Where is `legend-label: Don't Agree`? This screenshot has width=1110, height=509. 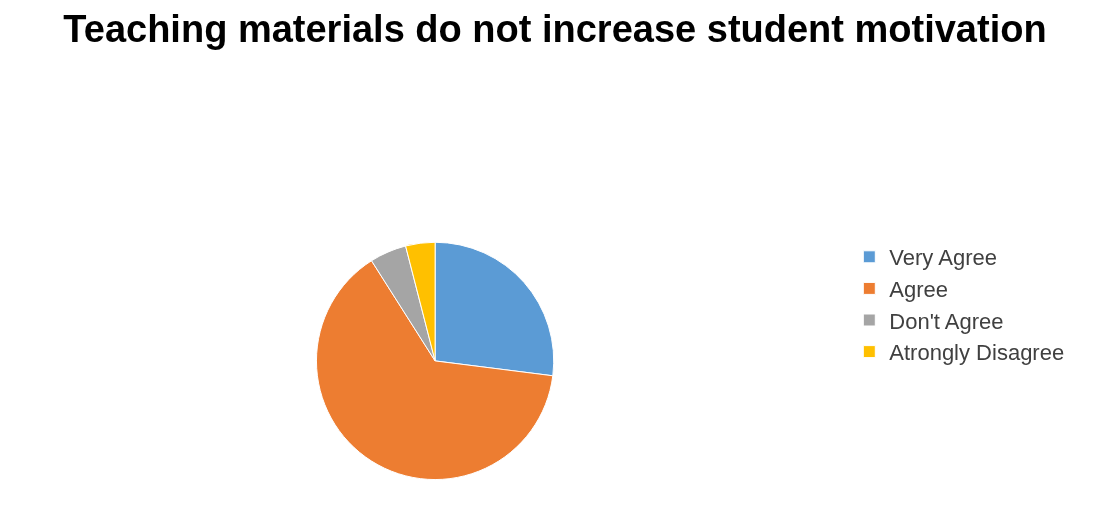 legend-label: Don't Agree is located at coordinates (946, 321).